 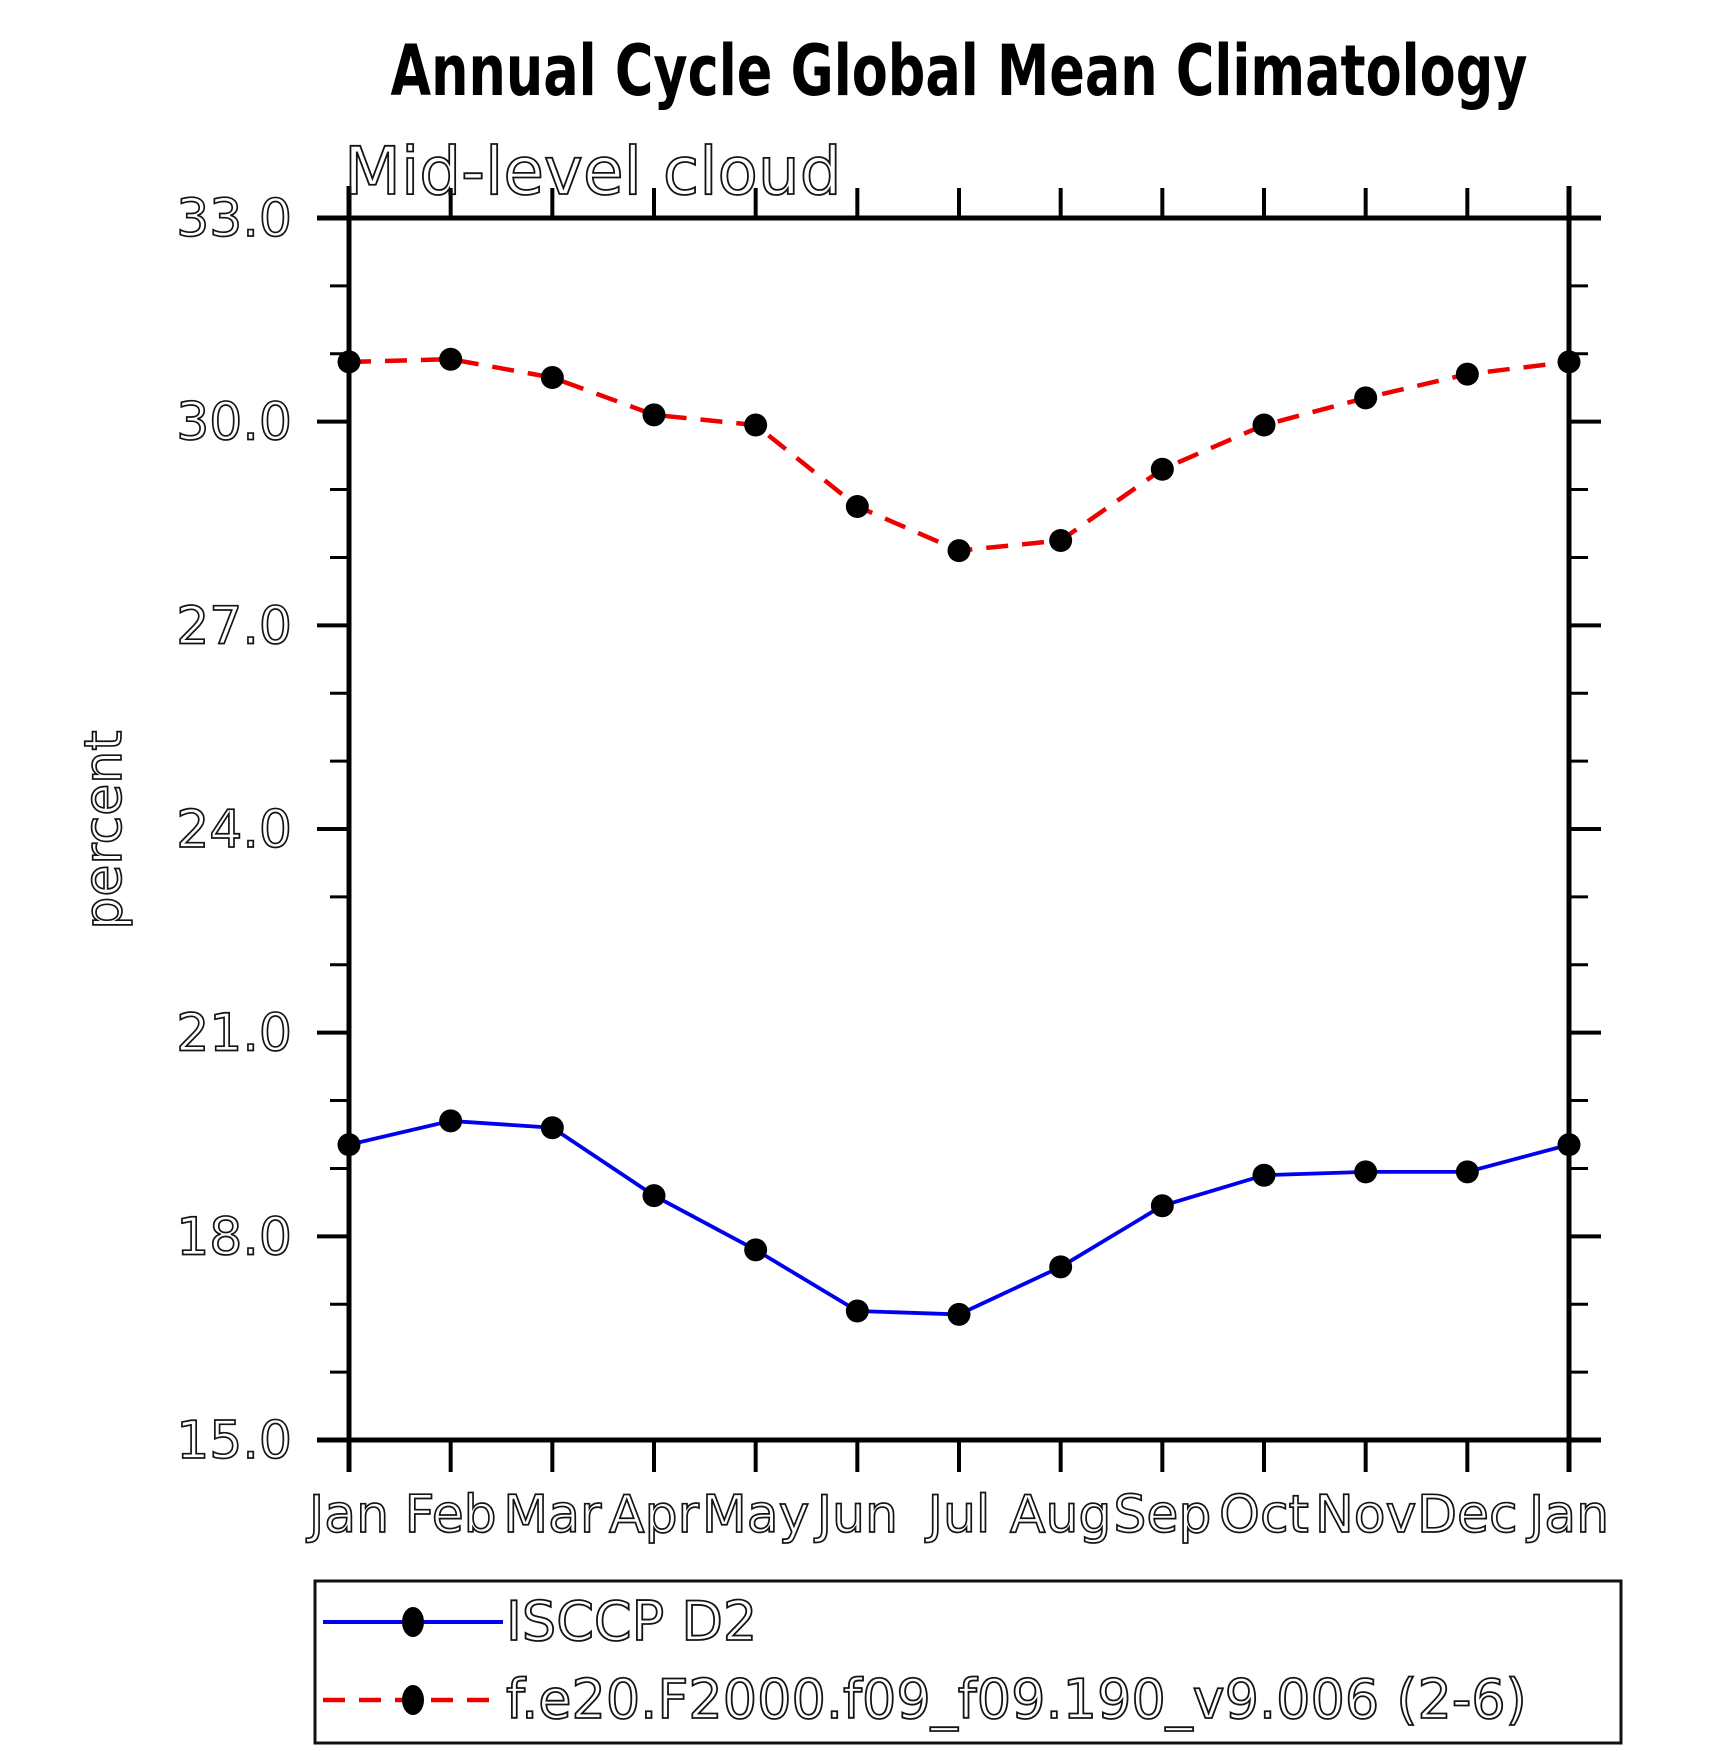 What do you see at coordinates (631, 1621) in the screenshot?
I see `legend-label-isccp: ISCCP D2` at bounding box center [631, 1621].